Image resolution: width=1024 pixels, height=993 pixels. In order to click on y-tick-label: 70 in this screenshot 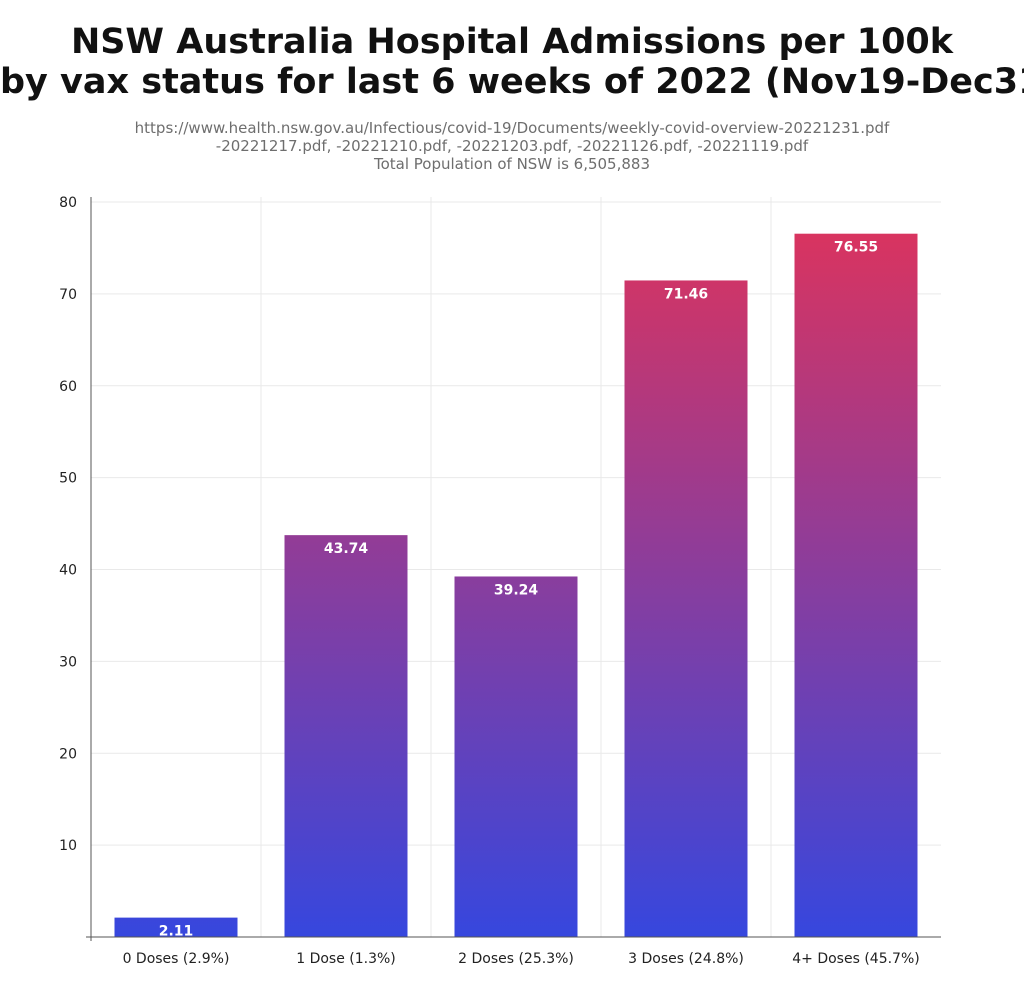, I will do `click(68, 295)`.